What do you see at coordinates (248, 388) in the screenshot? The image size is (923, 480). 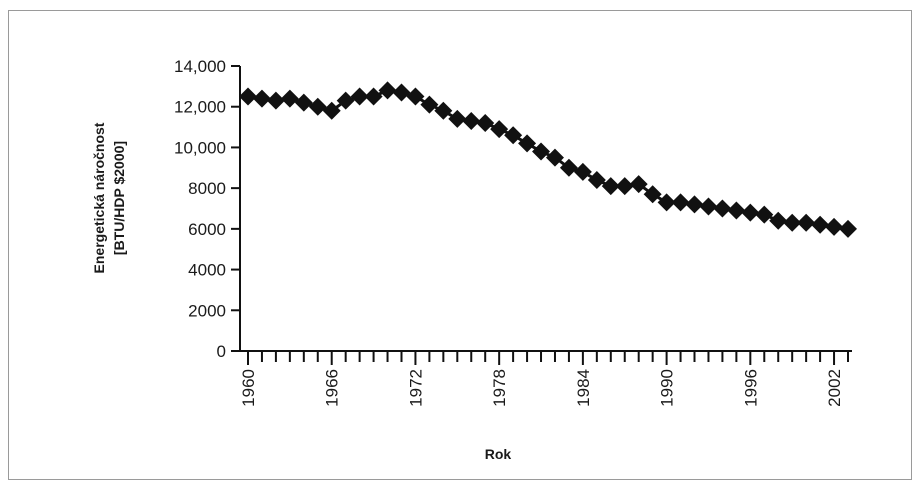 I see `x-tick-label: 1960` at bounding box center [248, 388].